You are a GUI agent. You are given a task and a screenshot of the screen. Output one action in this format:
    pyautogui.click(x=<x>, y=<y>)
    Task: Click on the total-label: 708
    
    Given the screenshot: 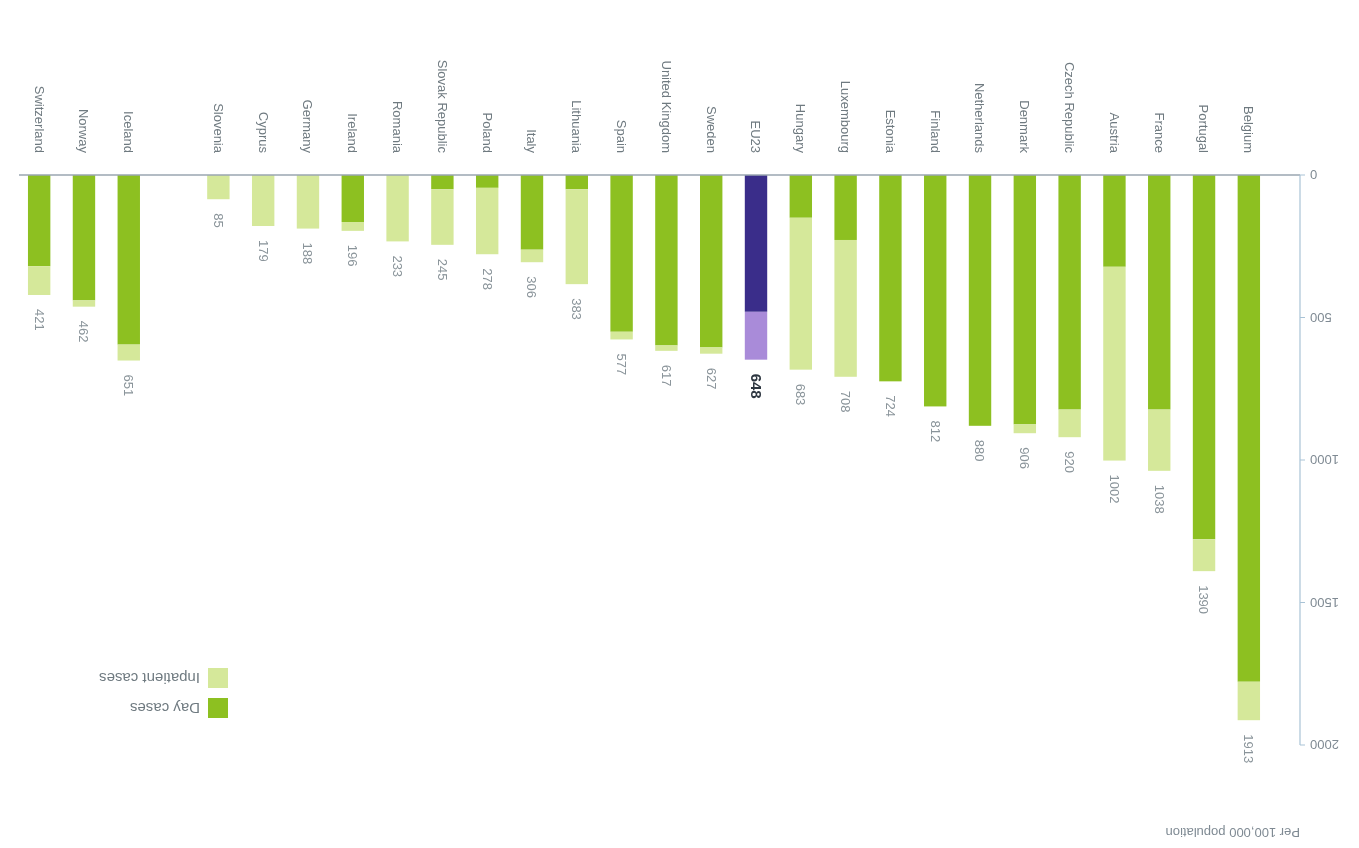 What is the action you would take?
    pyautogui.click(x=846, y=401)
    